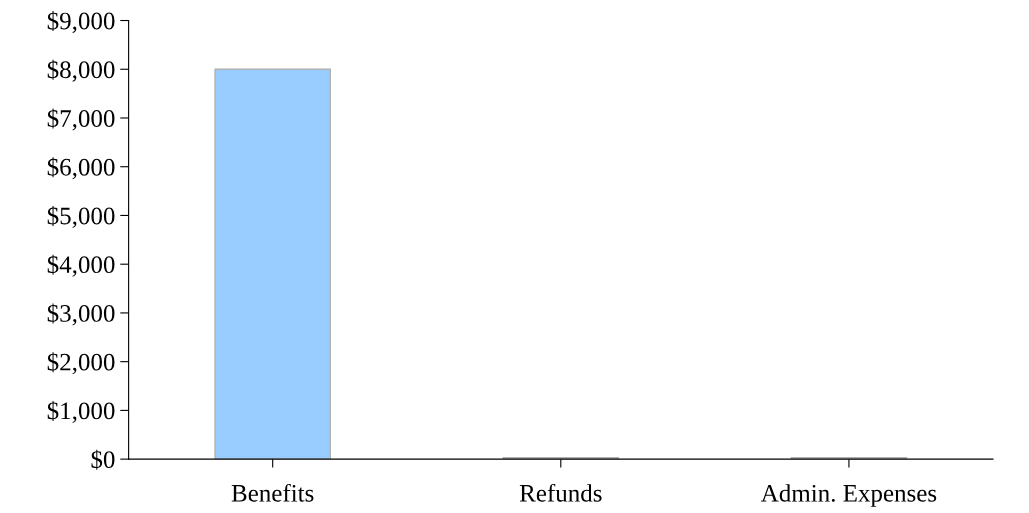 Image resolution: width=1029 pixels, height=513 pixels. I want to click on x-tick-label: Benefits, so click(272, 492).